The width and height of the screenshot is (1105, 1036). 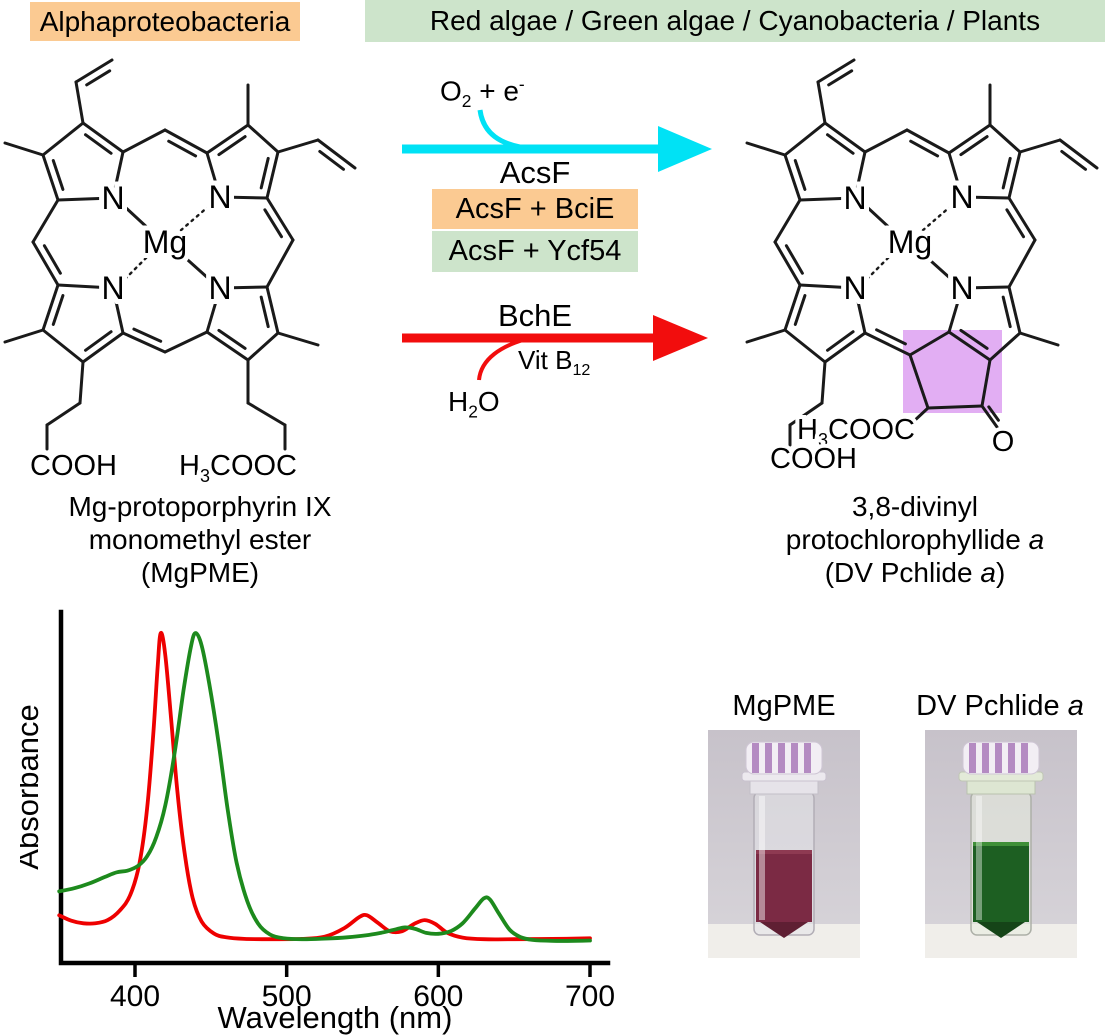 What do you see at coordinates (784, 787) in the screenshot?
I see `vial-neck` at bounding box center [784, 787].